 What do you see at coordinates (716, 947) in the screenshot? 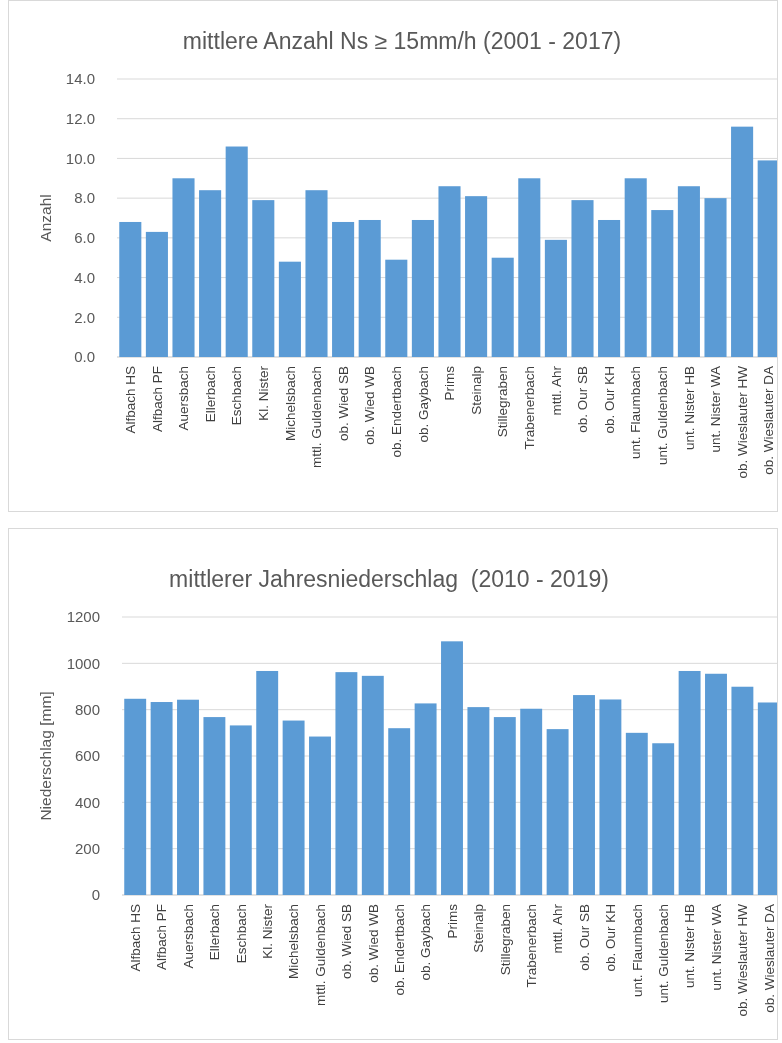
I see `x-tick-label: unt. Nister WA` at bounding box center [716, 947].